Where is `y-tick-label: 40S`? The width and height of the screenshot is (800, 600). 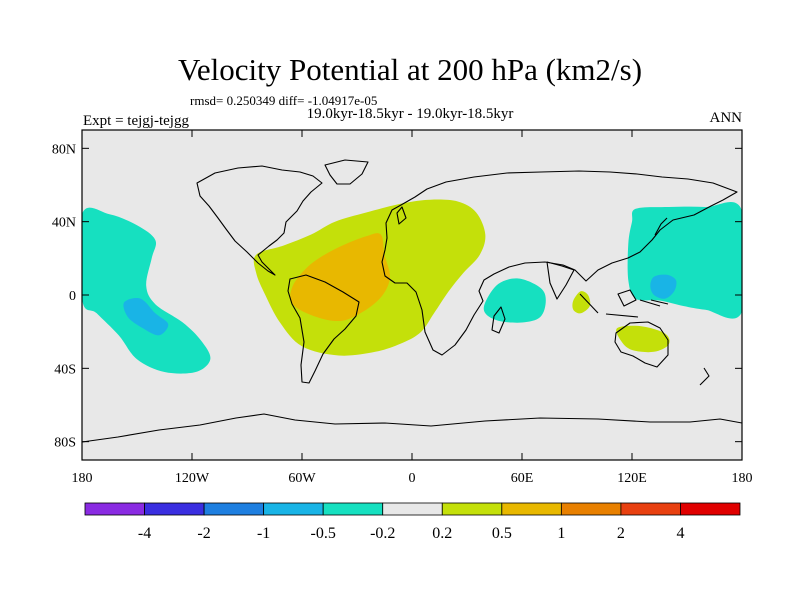
y-tick-label: 40S is located at coordinates (65, 369).